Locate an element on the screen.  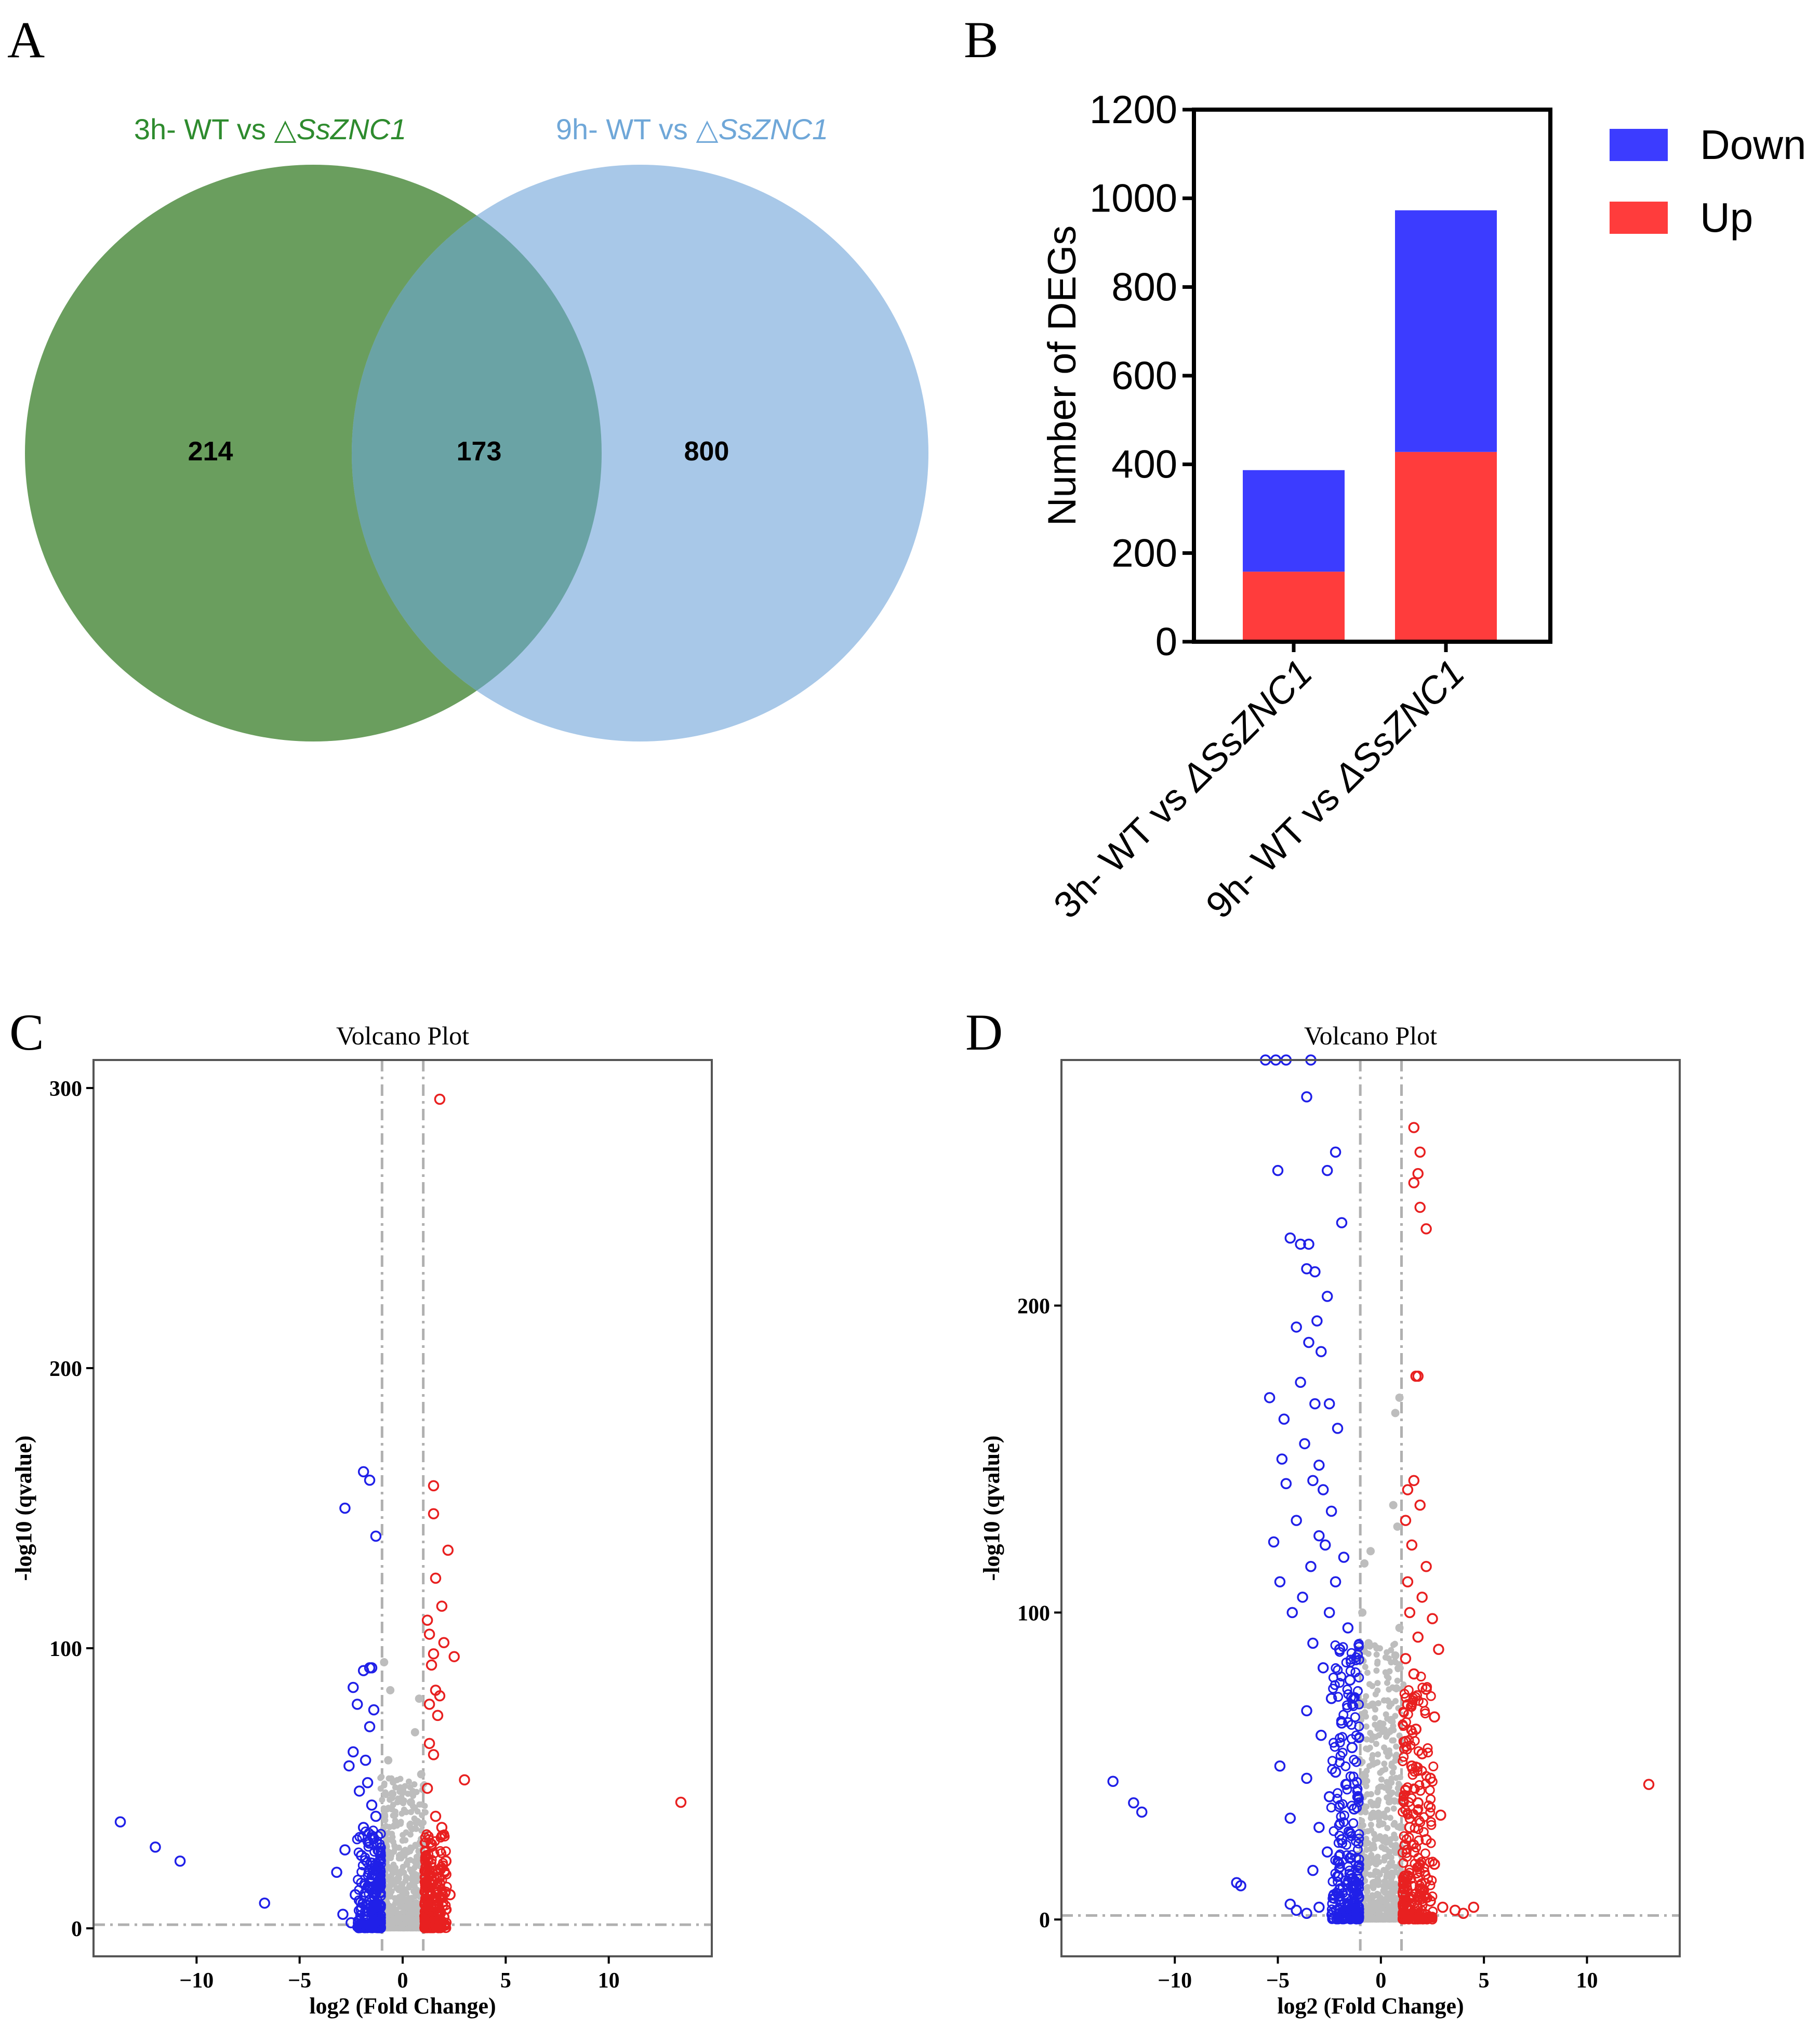
bar-x-category-gene: ΔSsZNC1 is located at coordinates (1399, 726).